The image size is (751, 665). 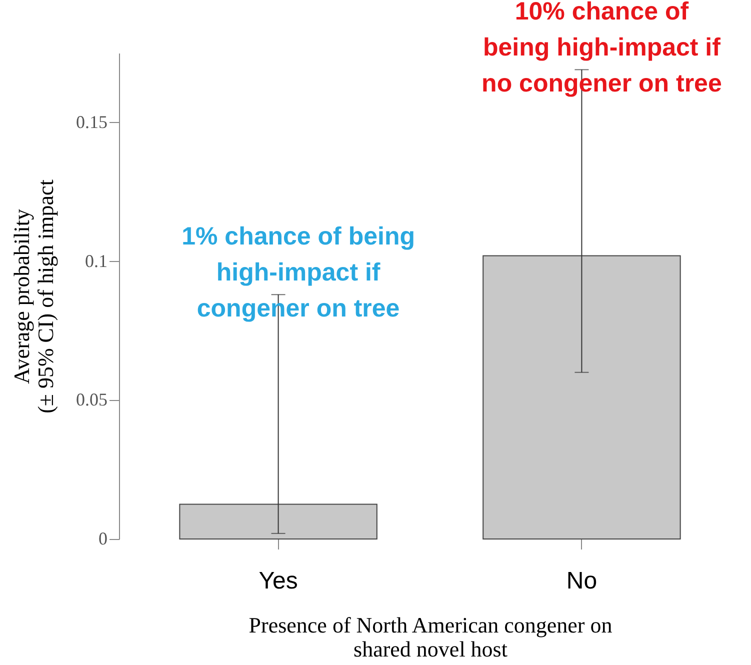 I want to click on y-tick-label: 0.1, so click(x=96, y=260).